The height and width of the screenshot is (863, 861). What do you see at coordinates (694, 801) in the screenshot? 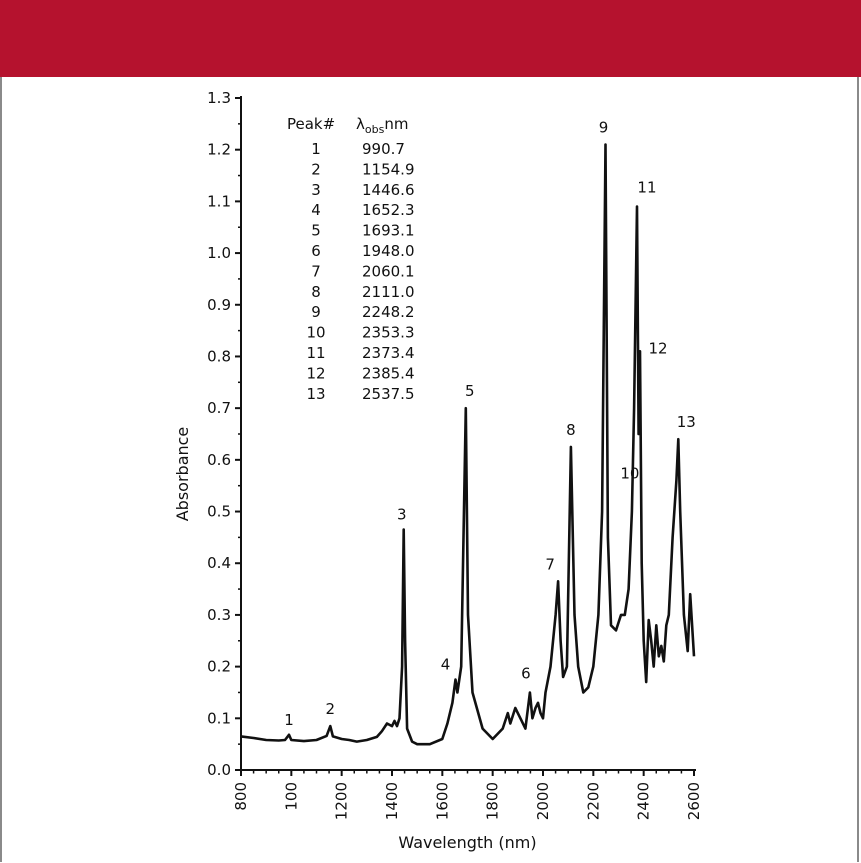
I see `x-tick-label: 2600` at bounding box center [694, 801].